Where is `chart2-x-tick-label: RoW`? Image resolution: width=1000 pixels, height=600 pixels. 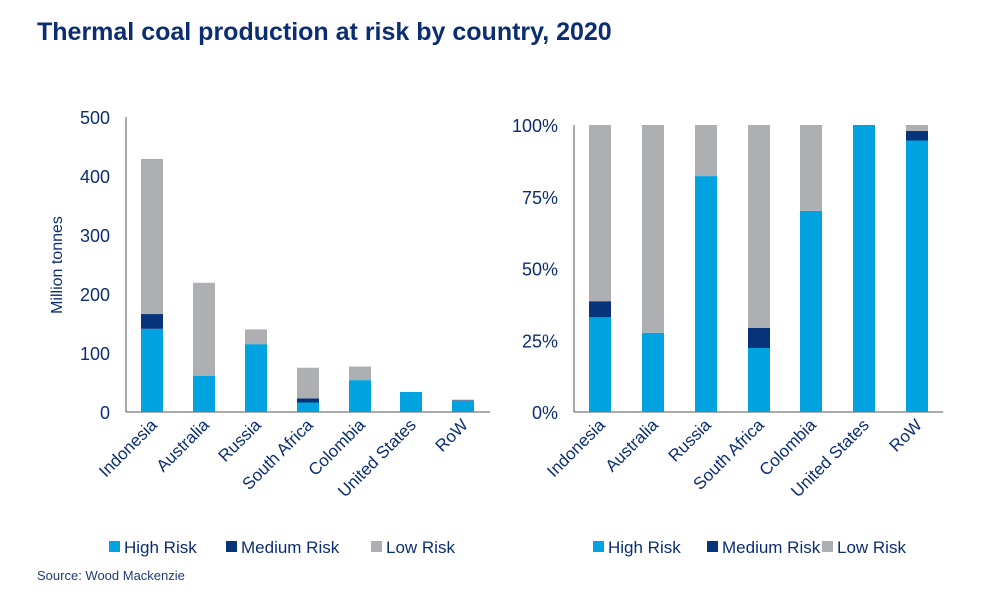
chart2-x-tick-label: RoW is located at coordinates (906, 435).